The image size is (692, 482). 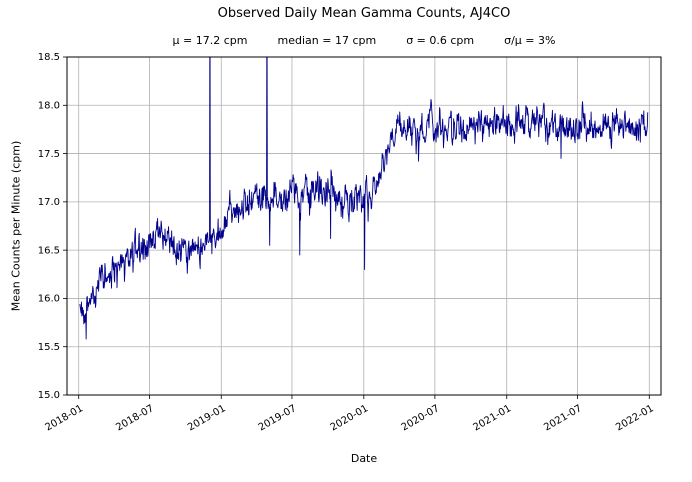 What do you see at coordinates (49, 57) in the screenshot?
I see `y-tick-label: 18.5` at bounding box center [49, 57].